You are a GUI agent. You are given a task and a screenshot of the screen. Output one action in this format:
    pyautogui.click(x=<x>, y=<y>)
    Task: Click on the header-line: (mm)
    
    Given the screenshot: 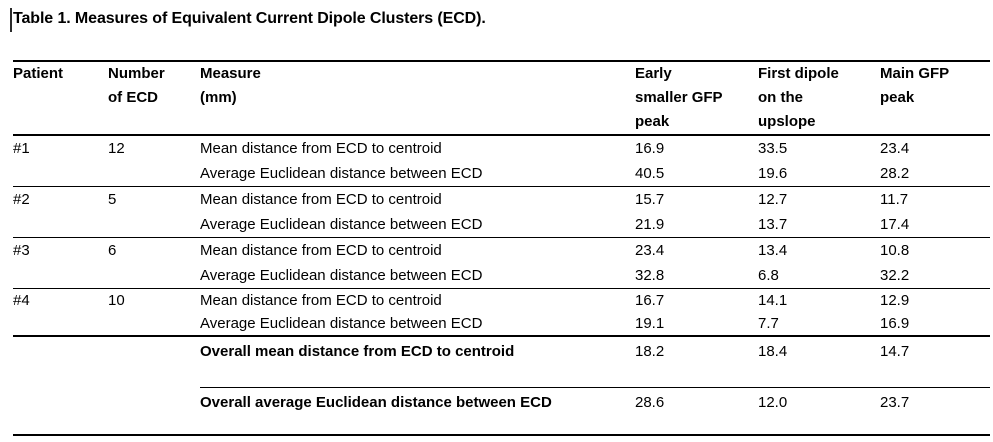 What is the action you would take?
    pyautogui.click(x=218, y=97)
    